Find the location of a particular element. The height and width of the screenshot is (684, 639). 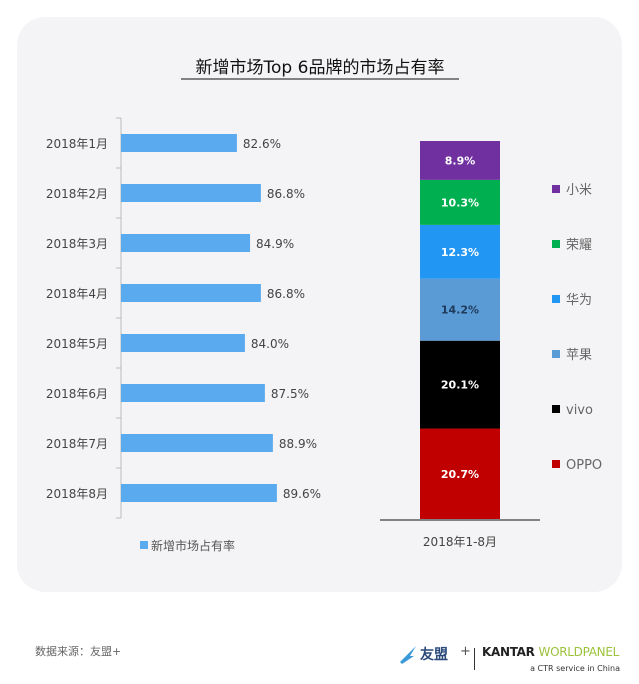

data-label: 87.5% is located at coordinates (290, 394).